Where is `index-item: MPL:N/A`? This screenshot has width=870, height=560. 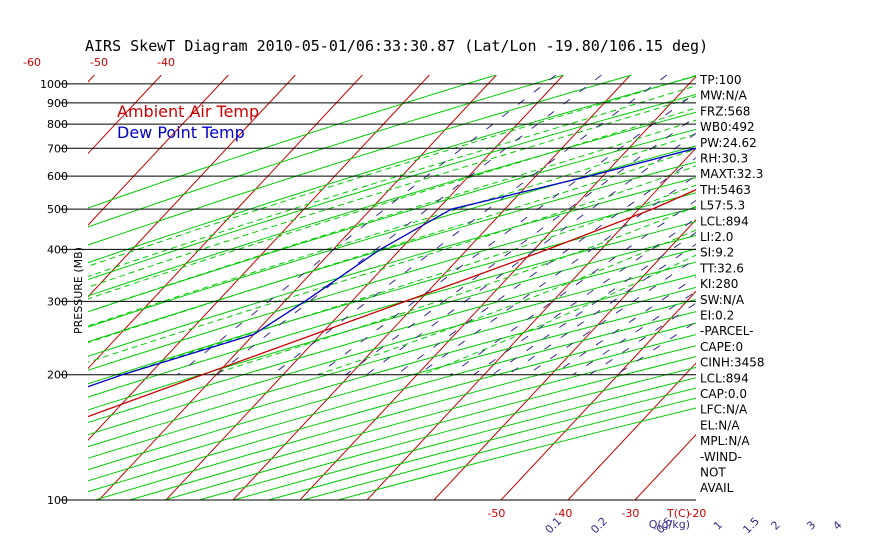
index-item: MPL:N/A is located at coordinates (725, 441).